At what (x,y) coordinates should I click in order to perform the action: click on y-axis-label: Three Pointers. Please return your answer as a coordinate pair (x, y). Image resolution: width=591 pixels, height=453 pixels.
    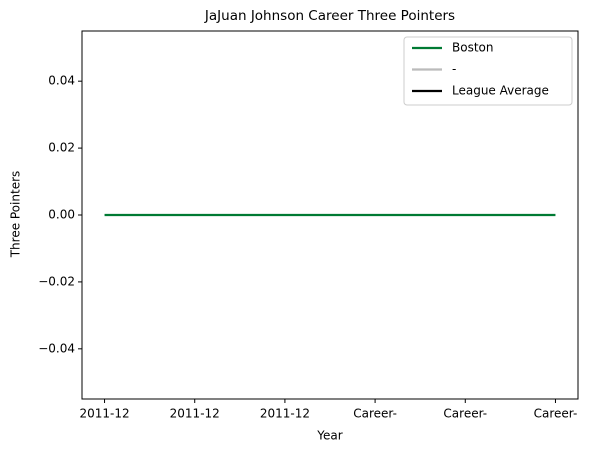
    Looking at the image, I should click on (16, 215).